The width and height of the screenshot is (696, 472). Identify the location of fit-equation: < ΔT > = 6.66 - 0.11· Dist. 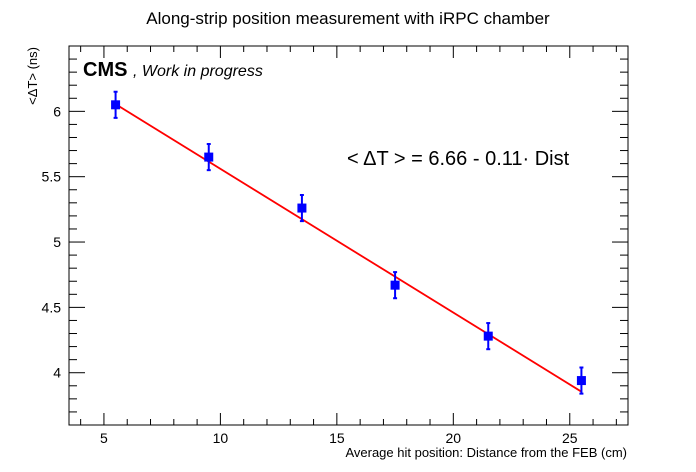
(458, 159).